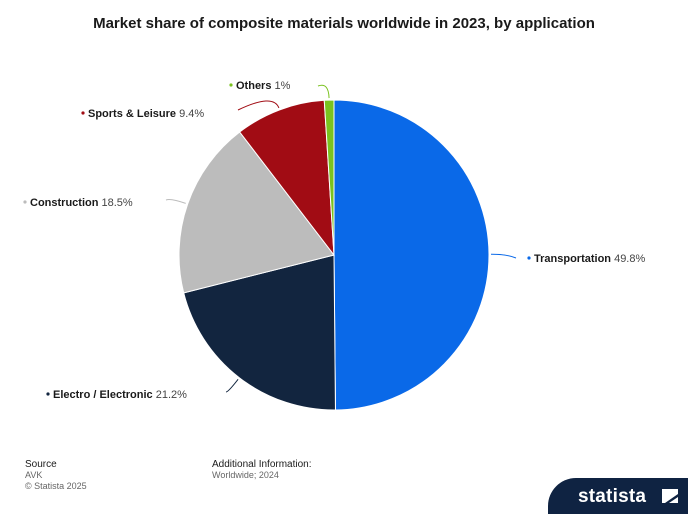 The height and width of the screenshot is (514, 688). I want to click on leader-line-construction, so click(175, 201).